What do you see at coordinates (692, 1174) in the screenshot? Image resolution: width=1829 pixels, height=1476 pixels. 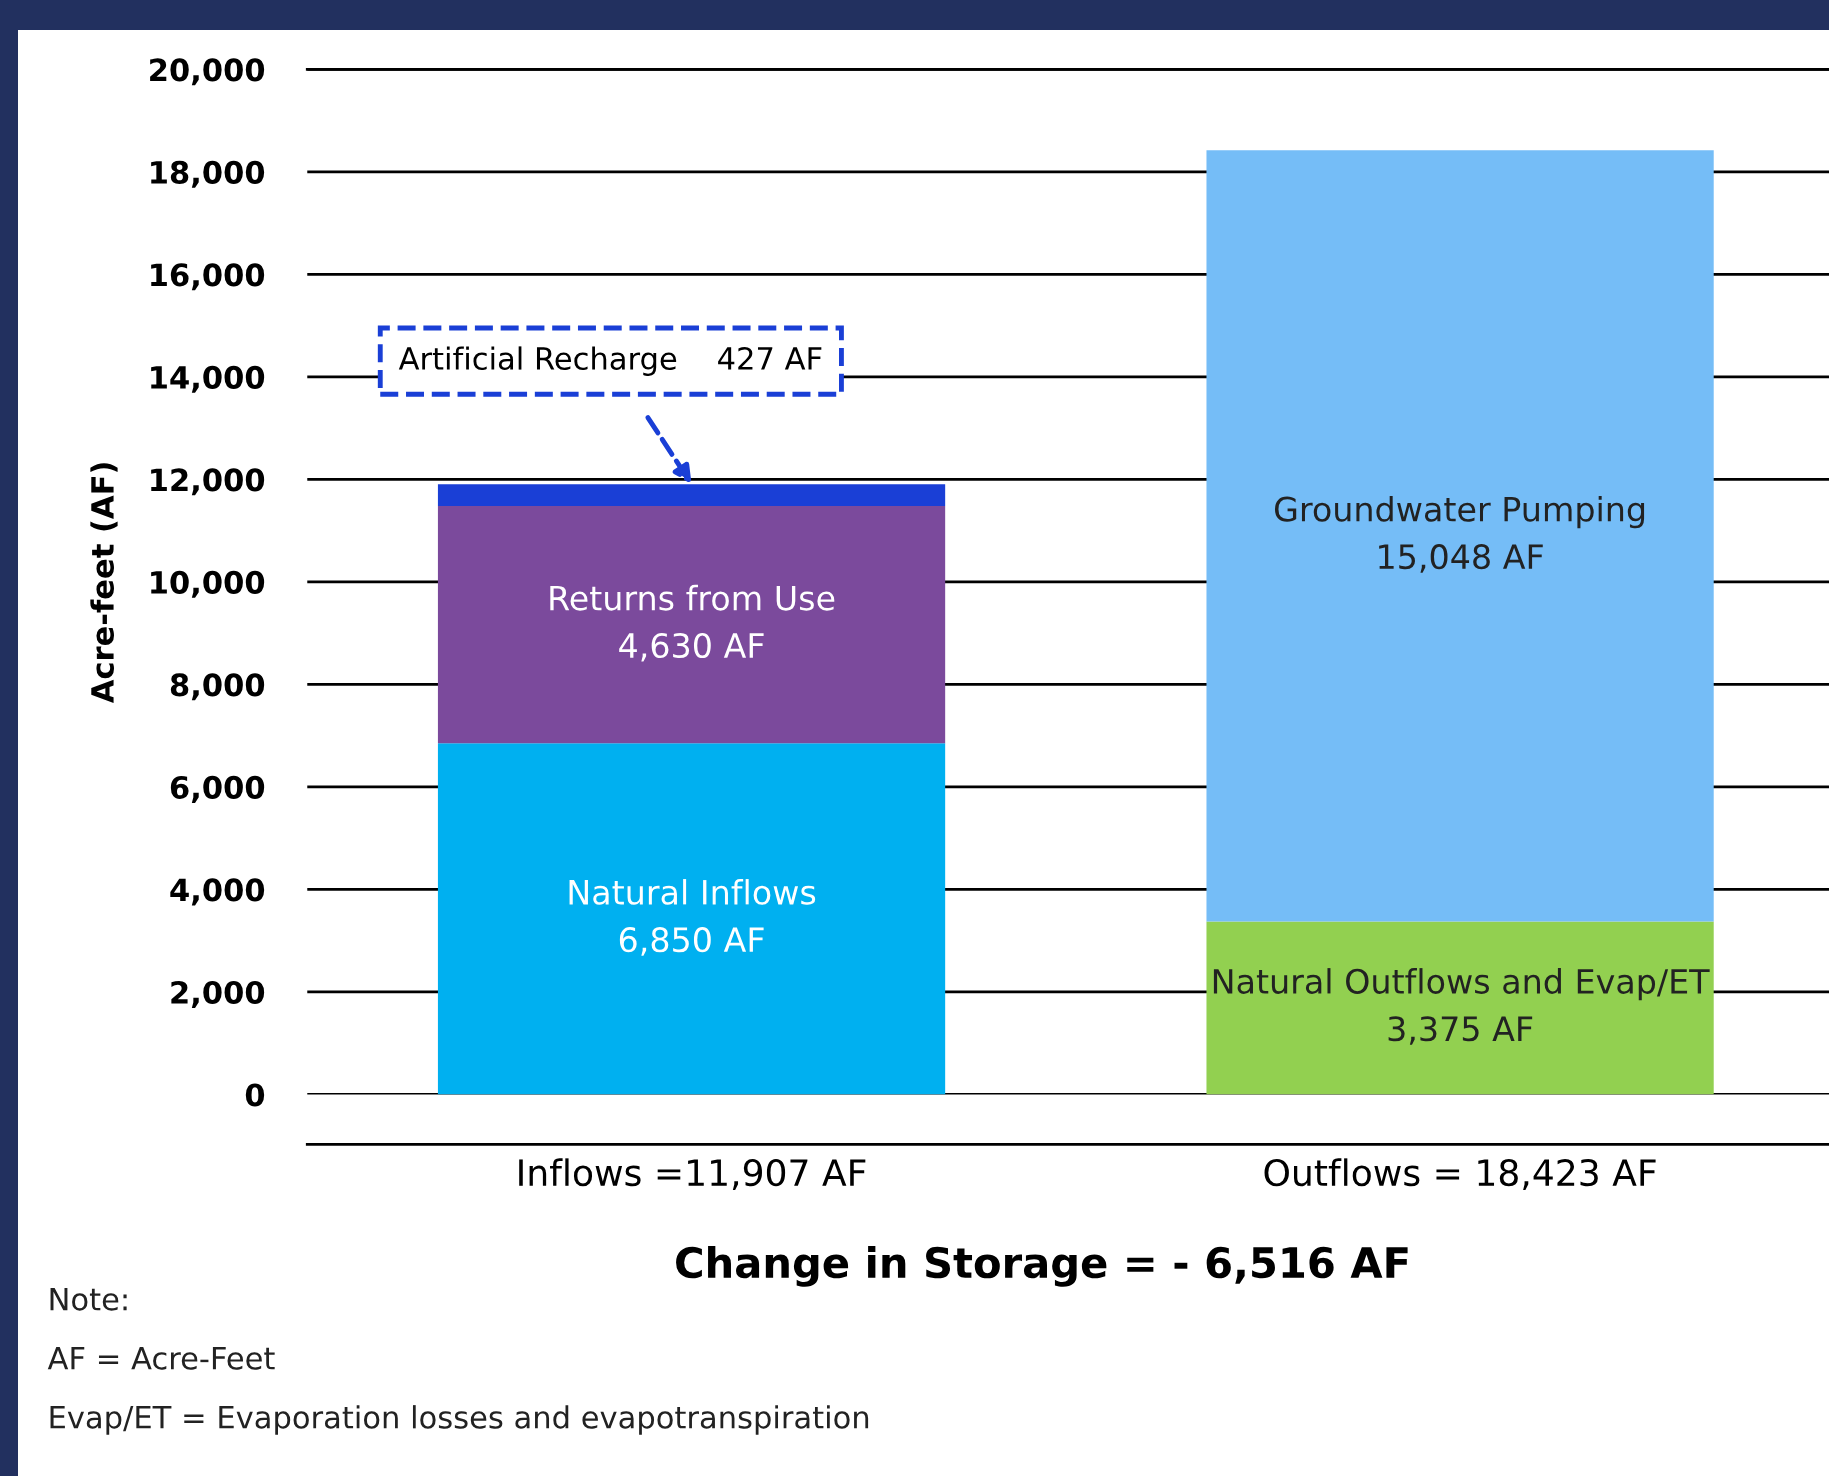 I see `x-tick-label: Inflows =11,907 AF` at bounding box center [692, 1174].